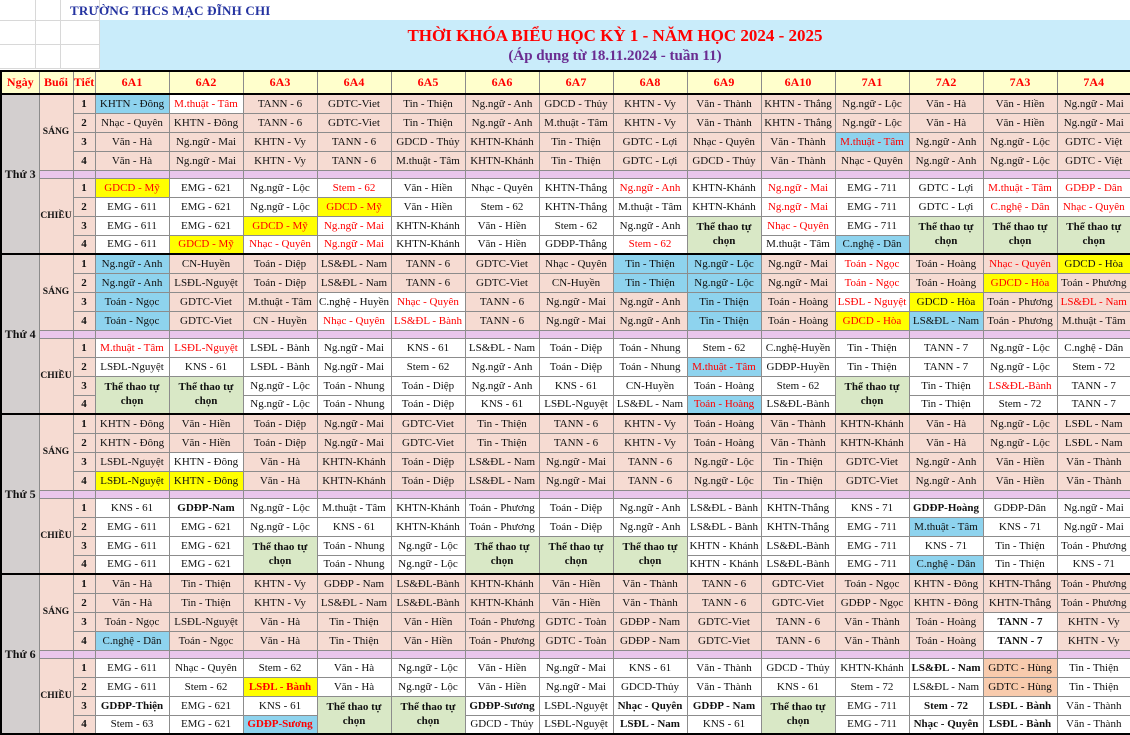 This screenshot has width=1130, height=735. What do you see at coordinates (84, 263) in the screenshot?
I see `period-number: 1` at bounding box center [84, 263].